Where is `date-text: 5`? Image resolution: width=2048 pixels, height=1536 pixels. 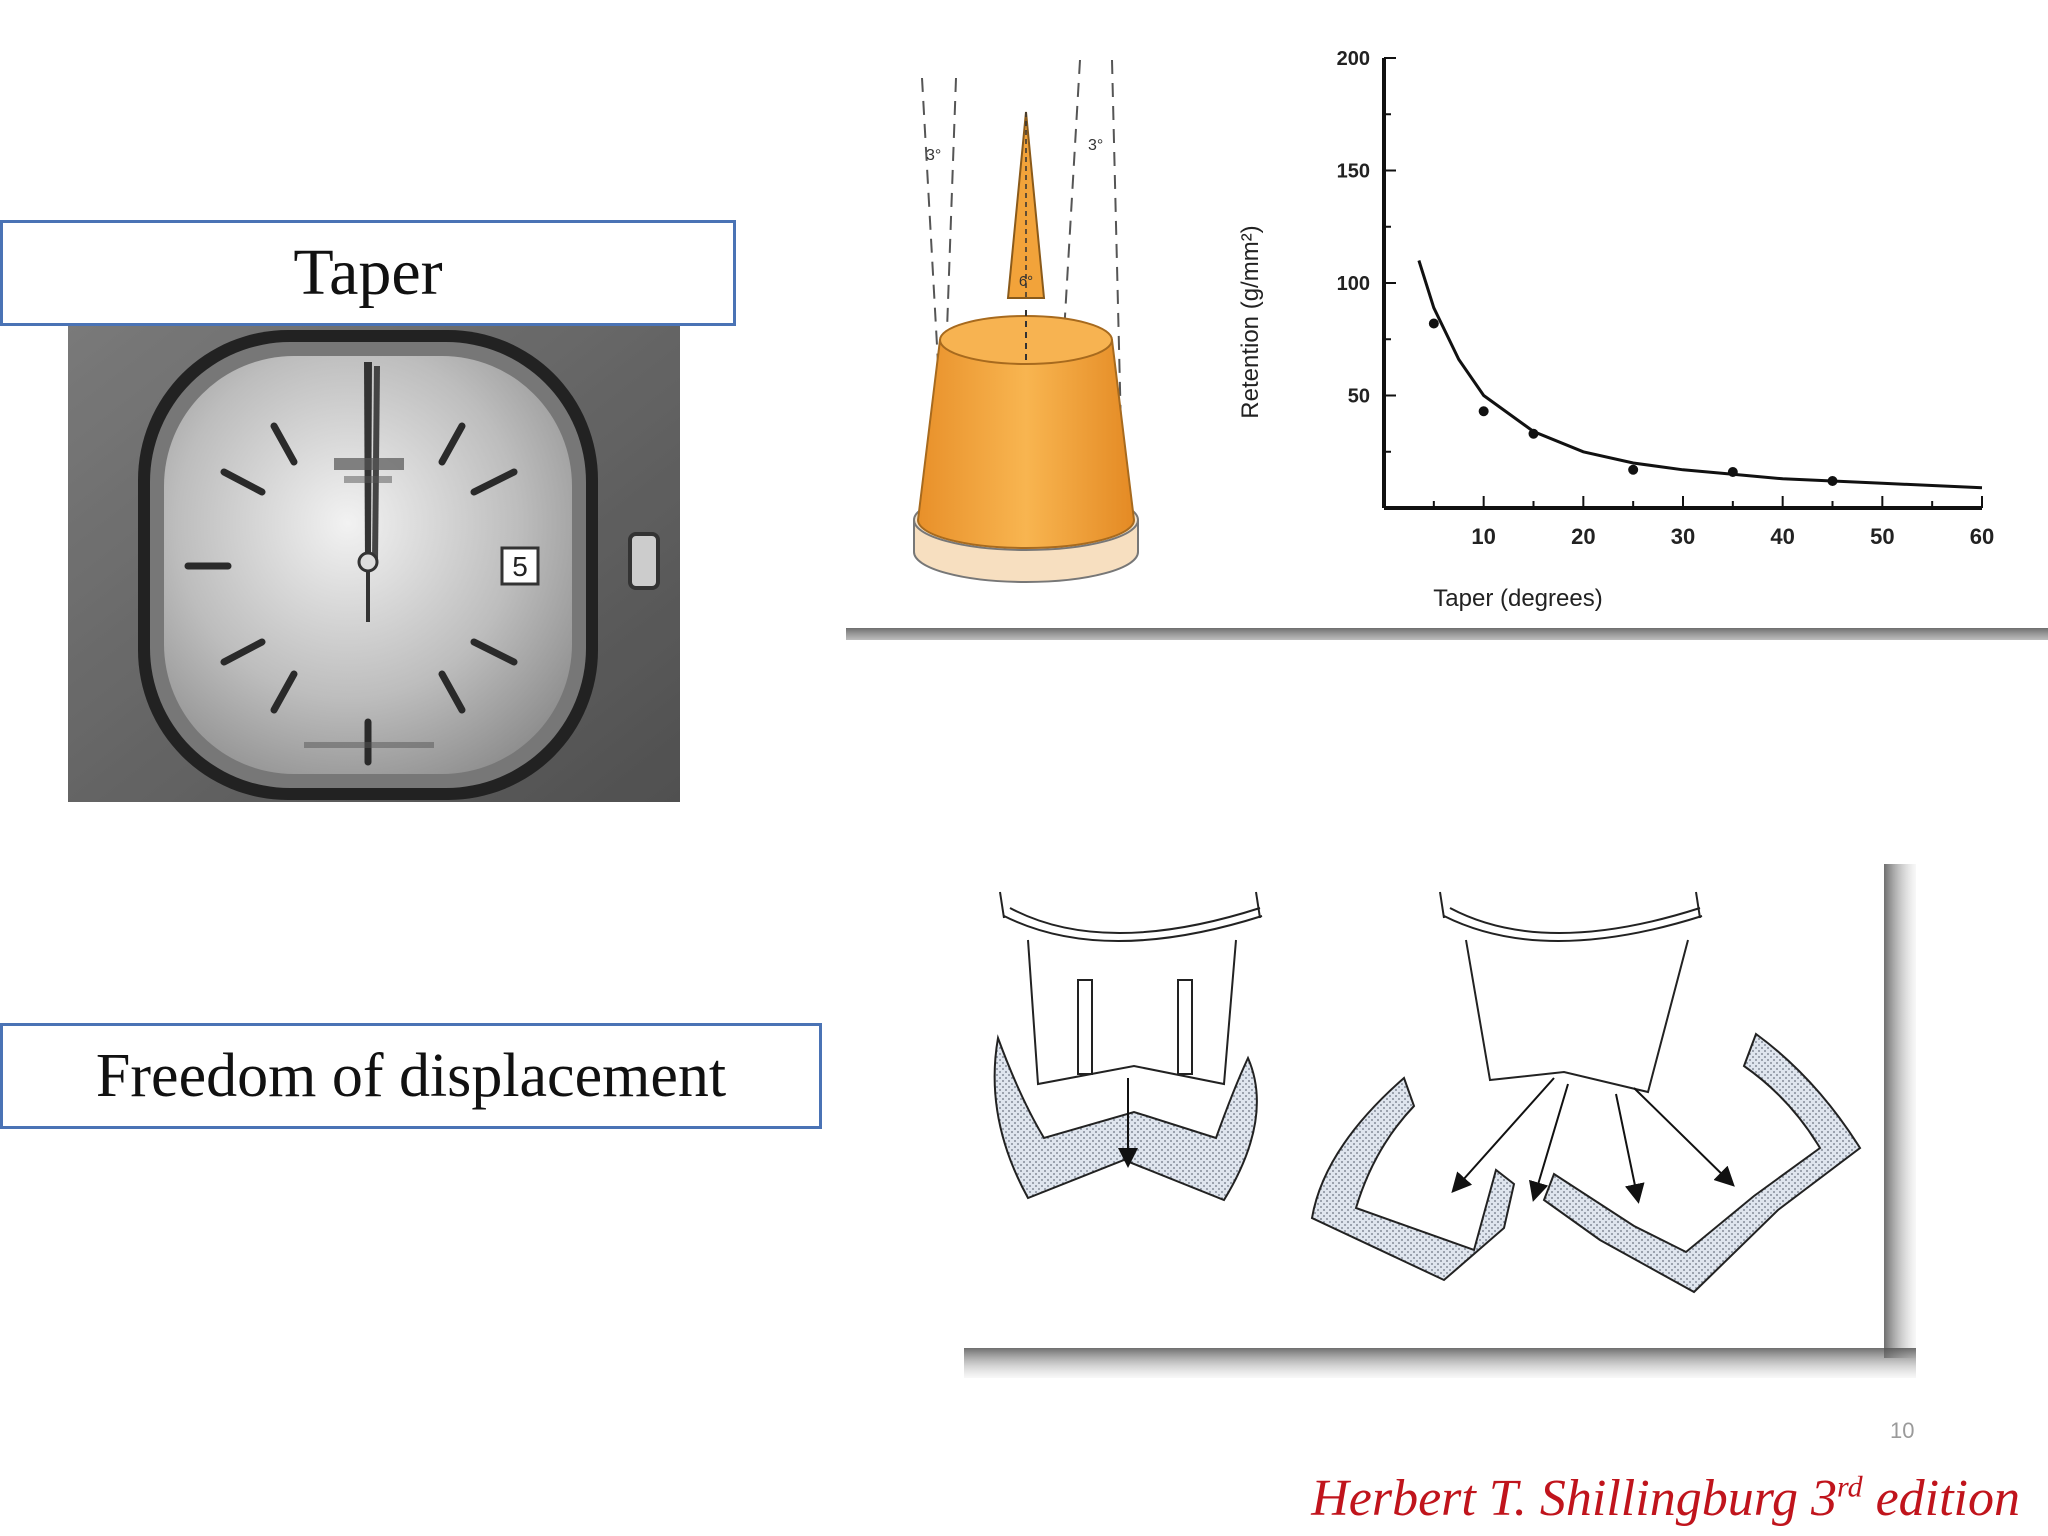
date-text: 5 is located at coordinates (520, 566).